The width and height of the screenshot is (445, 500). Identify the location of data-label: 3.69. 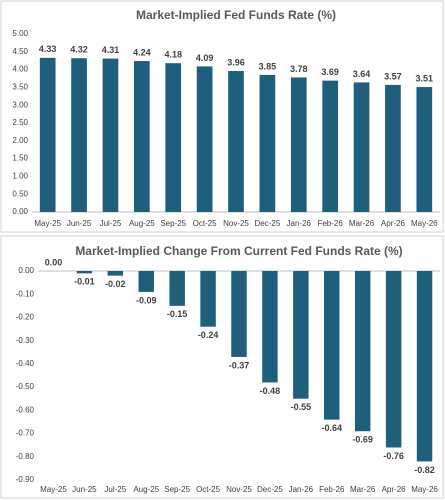
(330, 72).